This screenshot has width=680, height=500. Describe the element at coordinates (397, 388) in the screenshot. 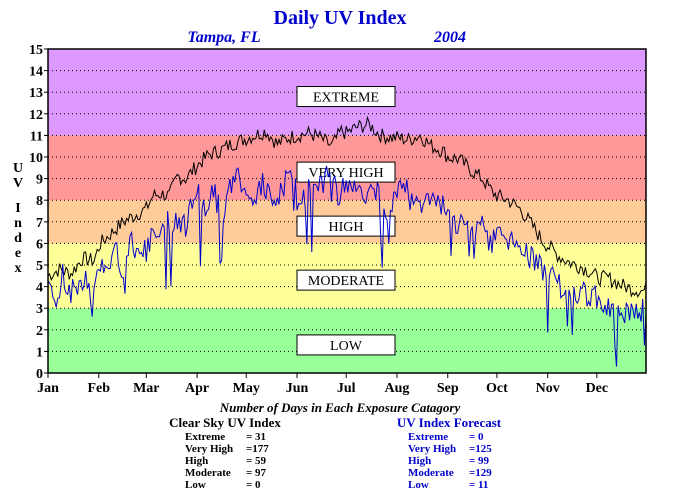

I see `x-tick-label-aug: Aug` at that location.